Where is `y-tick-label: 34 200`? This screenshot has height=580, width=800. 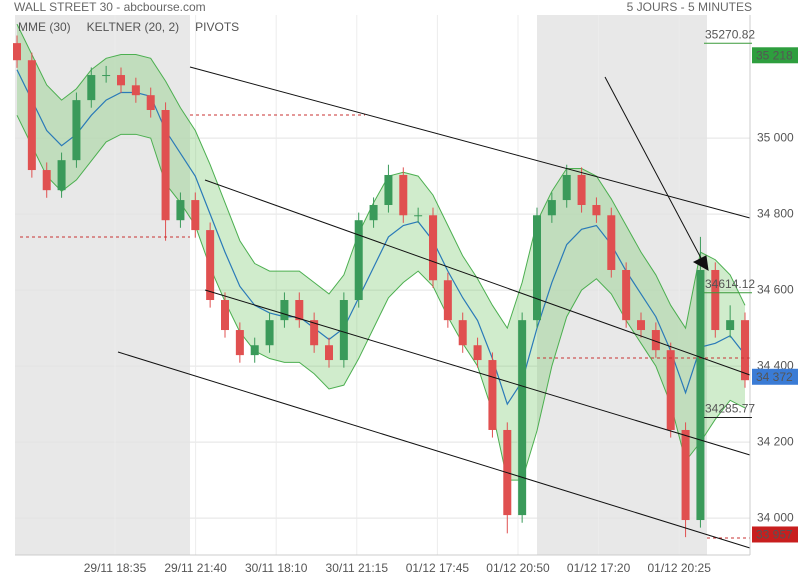
y-tick-label: 34 200 is located at coordinates (775, 441).